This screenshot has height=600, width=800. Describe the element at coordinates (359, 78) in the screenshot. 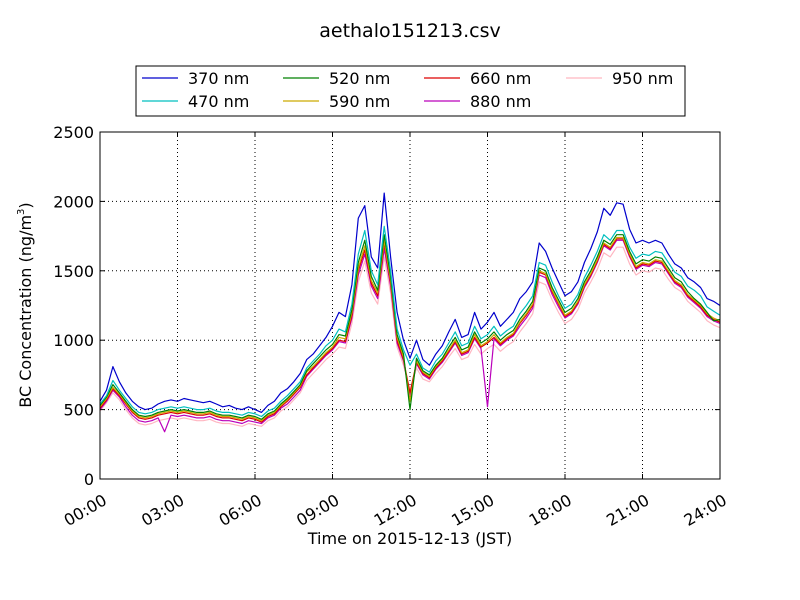

I see `legend-label: 520 nm` at that location.